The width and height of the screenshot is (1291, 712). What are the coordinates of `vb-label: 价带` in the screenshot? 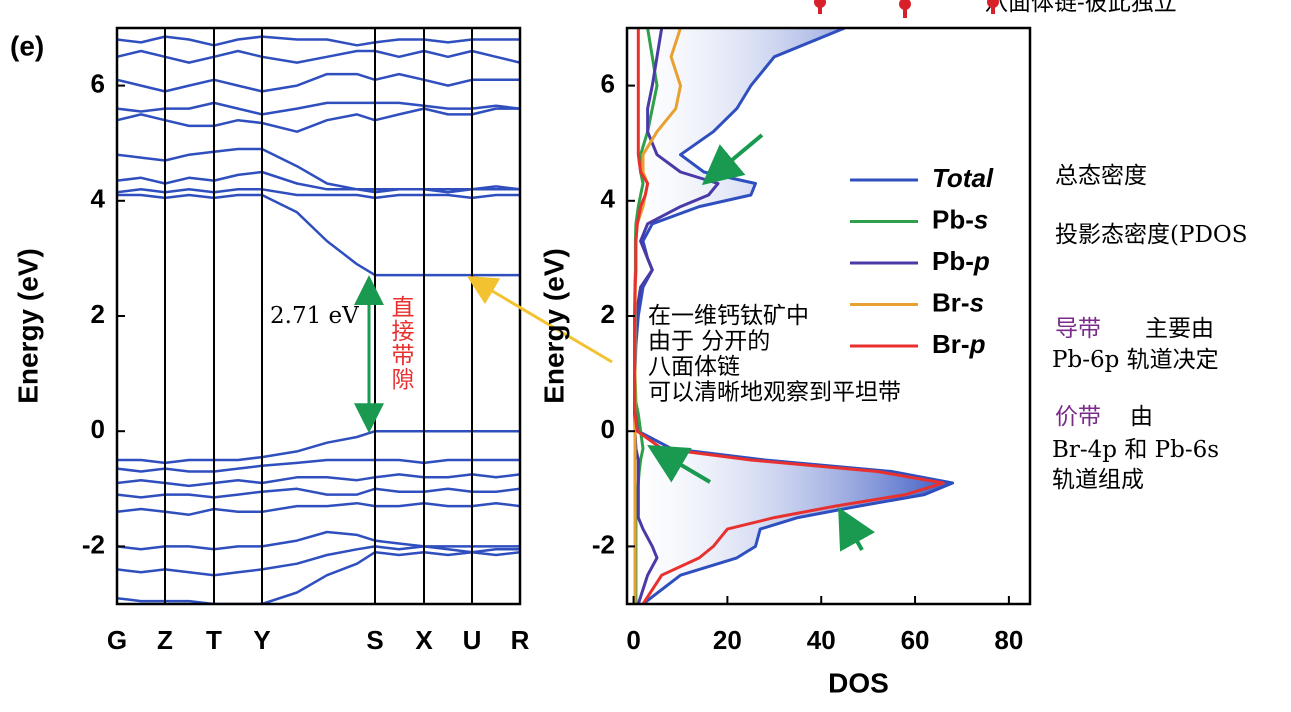 It's located at (1078, 417).